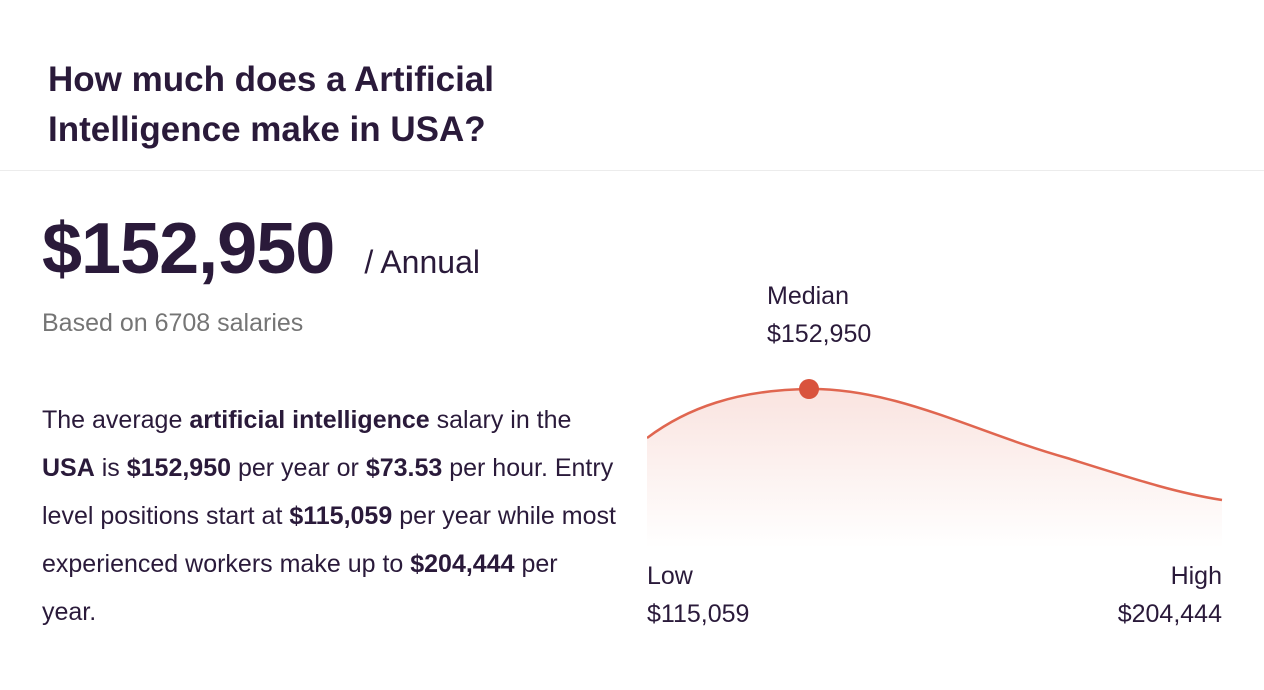 The height and width of the screenshot is (690, 1264). What do you see at coordinates (935, 444) in the screenshot?
I see `distribution-line` at bounding box center [935, 444].